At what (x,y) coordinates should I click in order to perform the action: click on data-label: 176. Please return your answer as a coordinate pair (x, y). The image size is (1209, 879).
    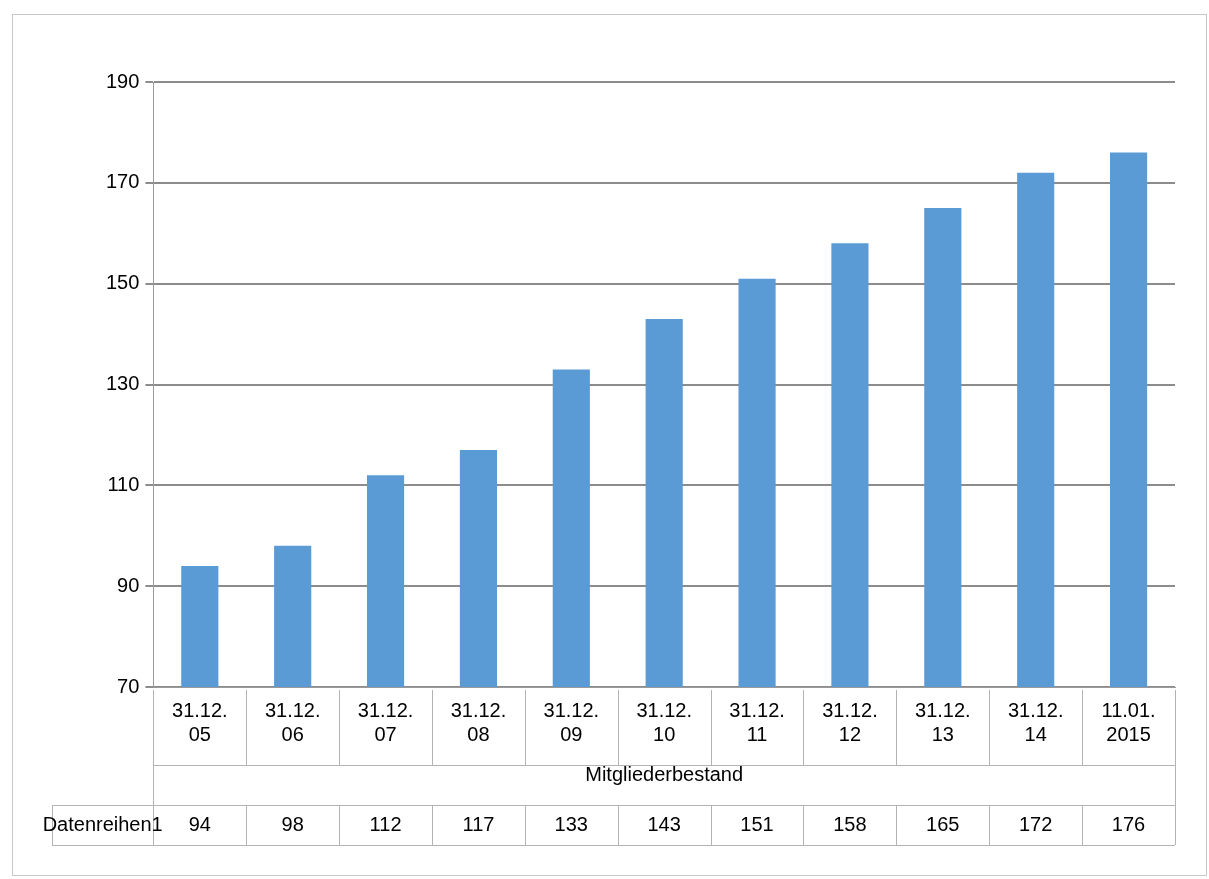
    Looking at the image, I should click on (1128, 823).